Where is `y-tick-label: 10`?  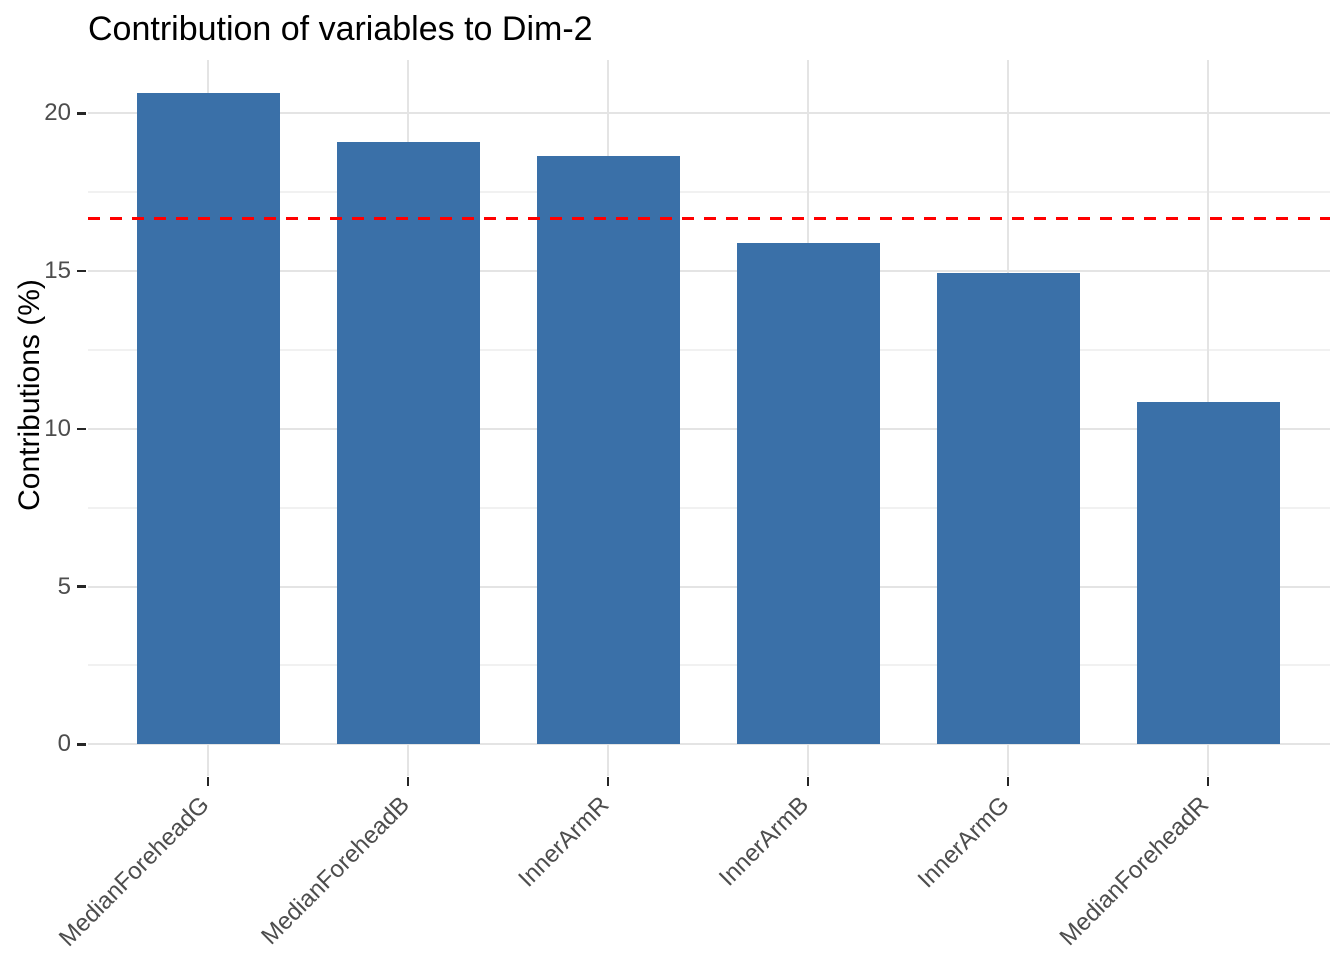 y-tick-label: 10 is located at coordinates (57, 428).